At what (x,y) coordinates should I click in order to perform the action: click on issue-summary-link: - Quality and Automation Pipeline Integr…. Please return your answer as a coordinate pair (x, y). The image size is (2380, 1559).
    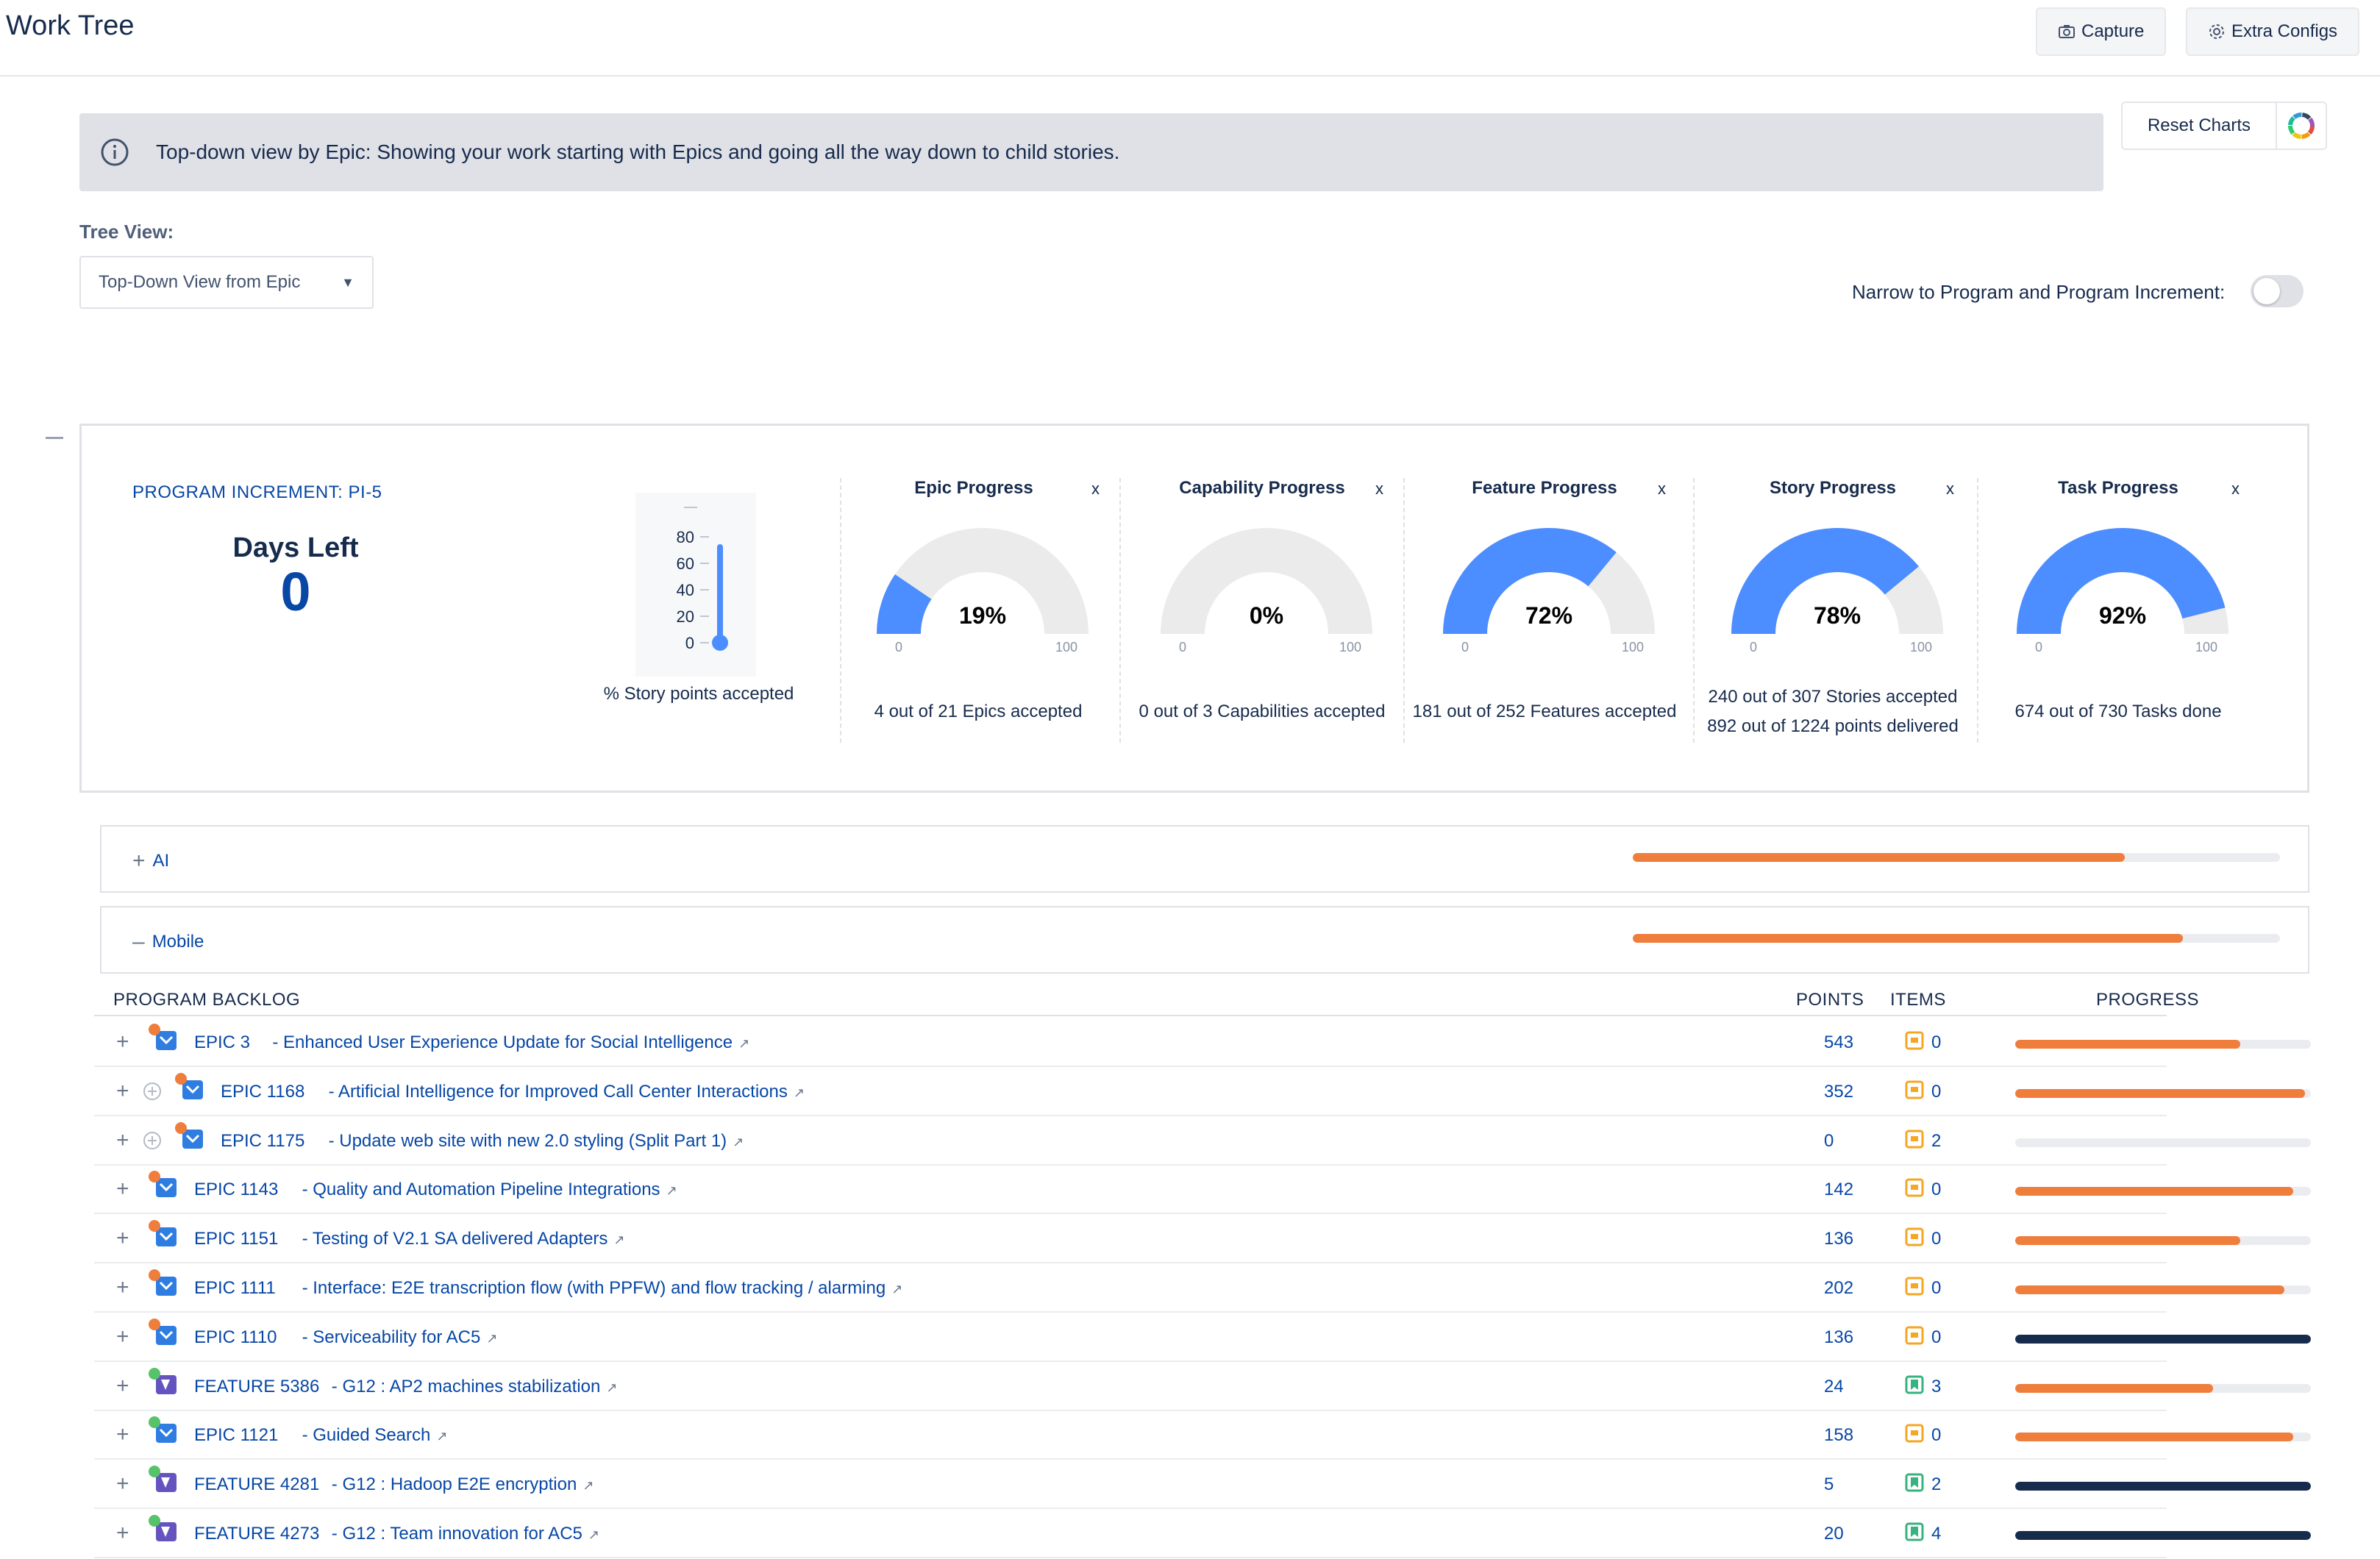
    Looking at the image, I should click on (489, 1190).